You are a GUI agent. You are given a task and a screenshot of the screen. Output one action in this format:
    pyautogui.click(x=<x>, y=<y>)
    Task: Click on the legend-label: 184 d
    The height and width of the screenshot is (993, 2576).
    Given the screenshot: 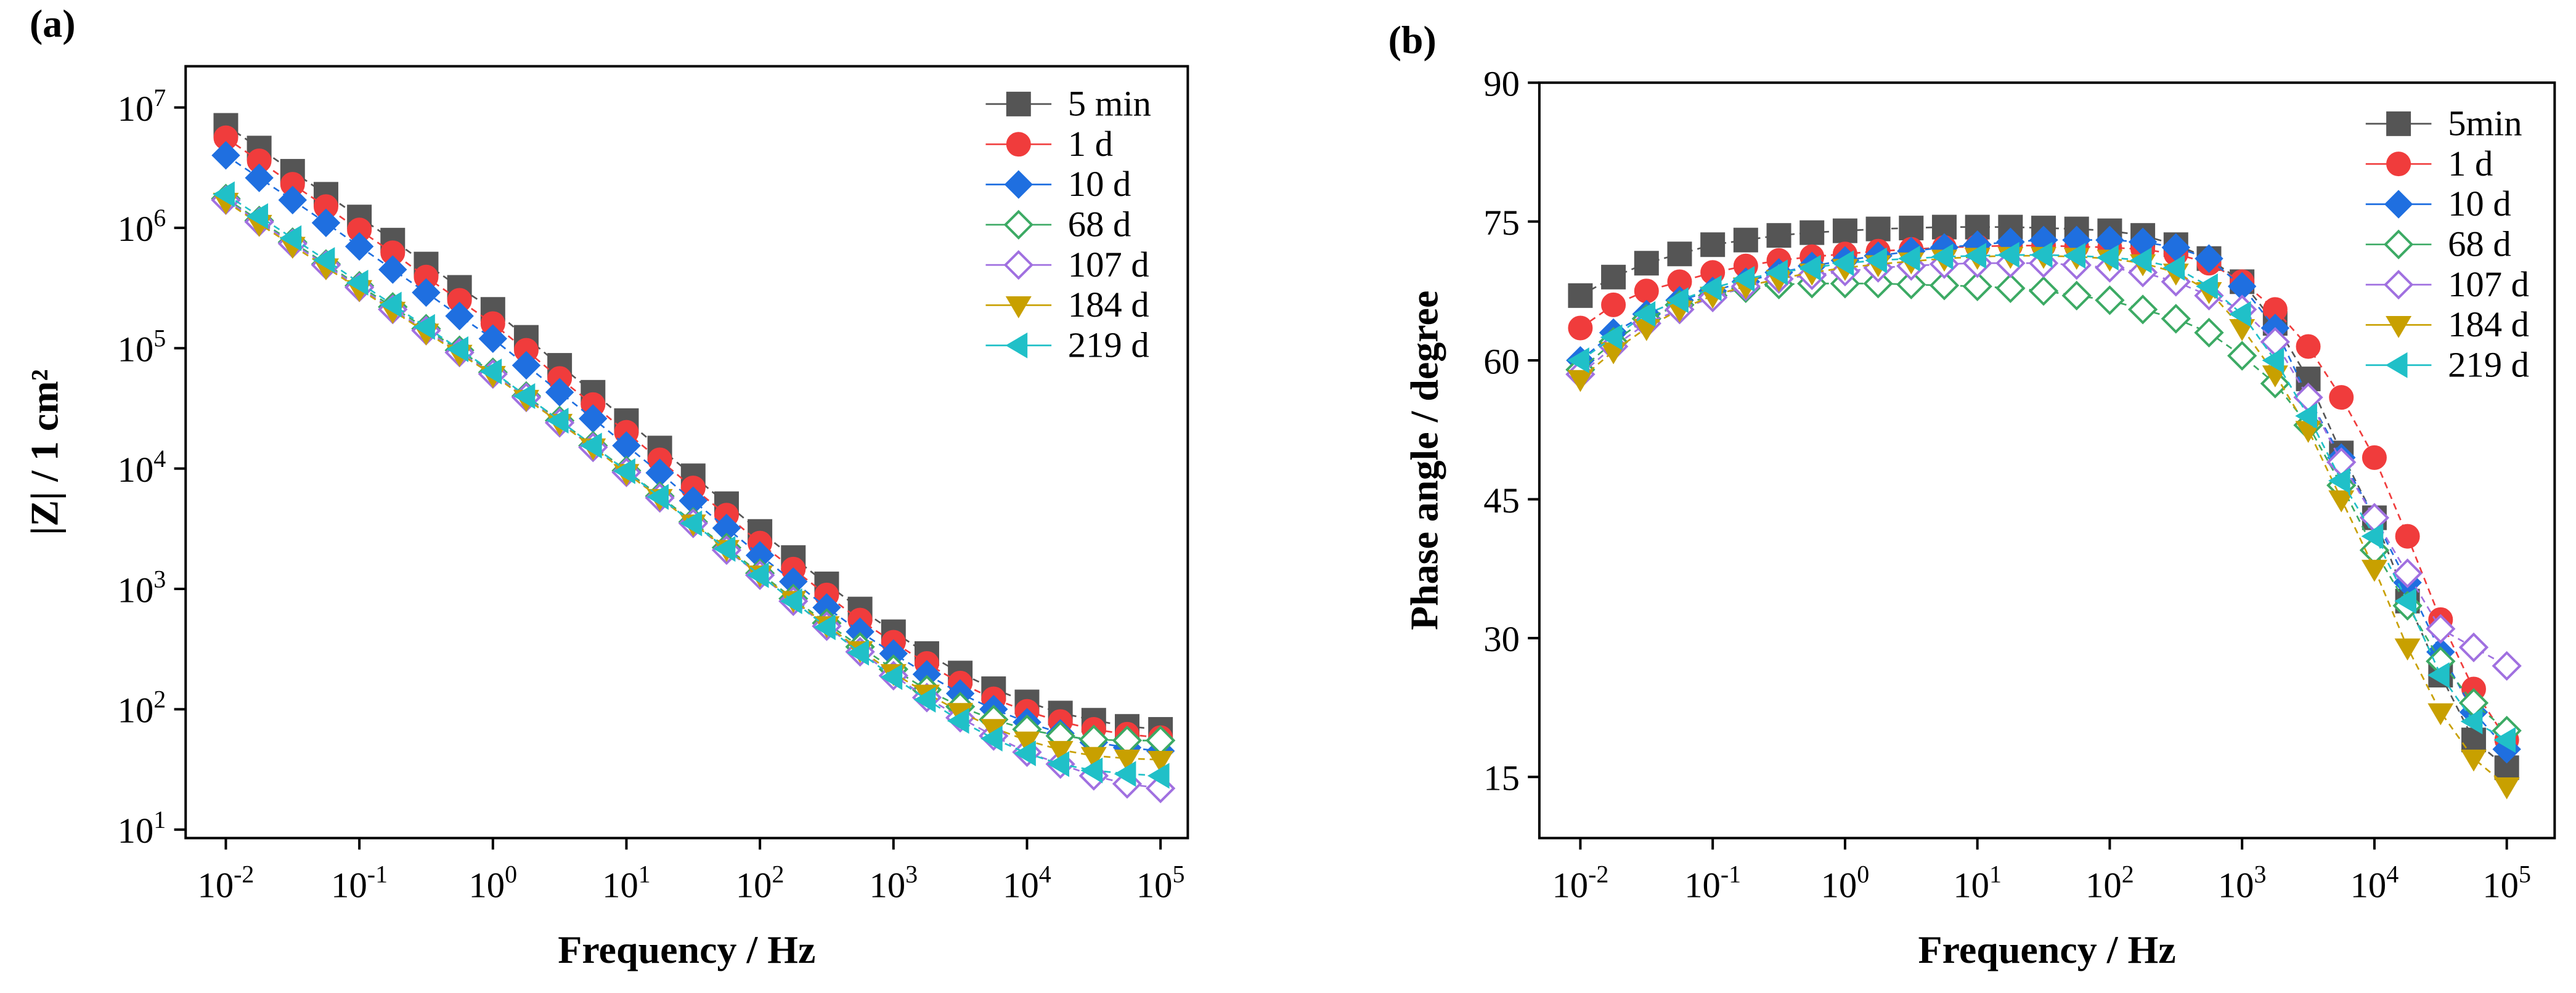 What is the action you would take?
    pyautogui.click(x=2488, y=324)
    